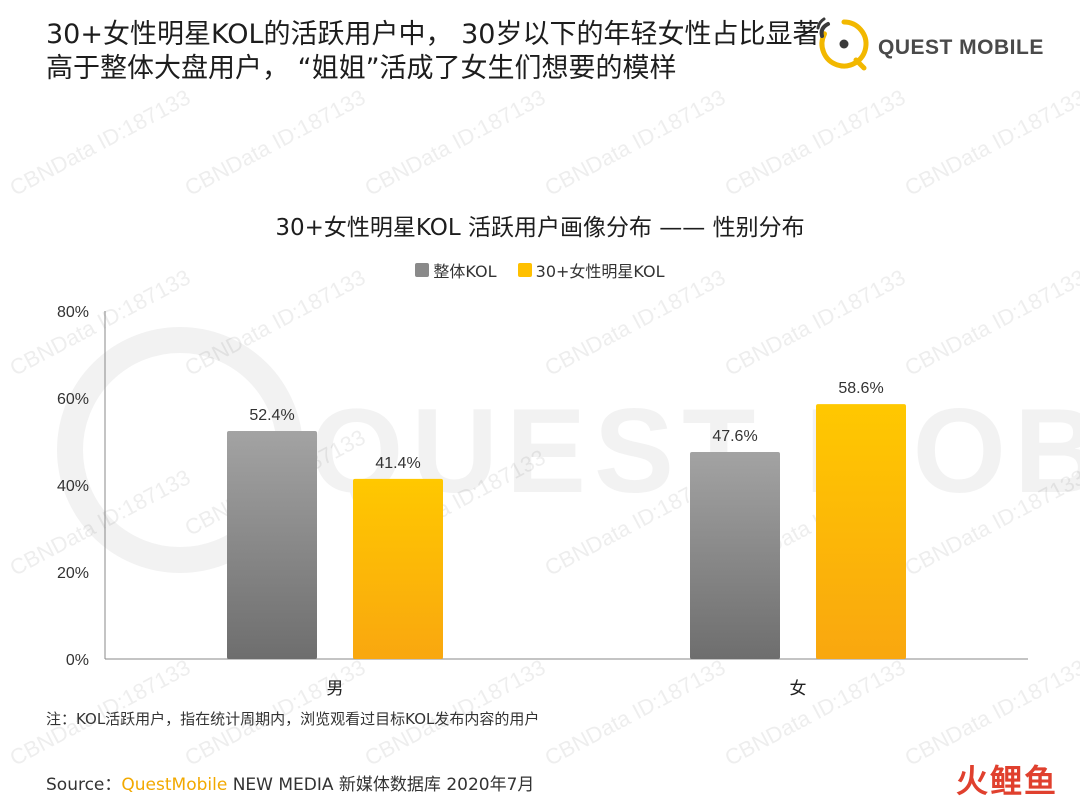 This screenshot has height=810, width=1080. I want to click on legend-label-series-1: 整体KOL, so click(465, 271).